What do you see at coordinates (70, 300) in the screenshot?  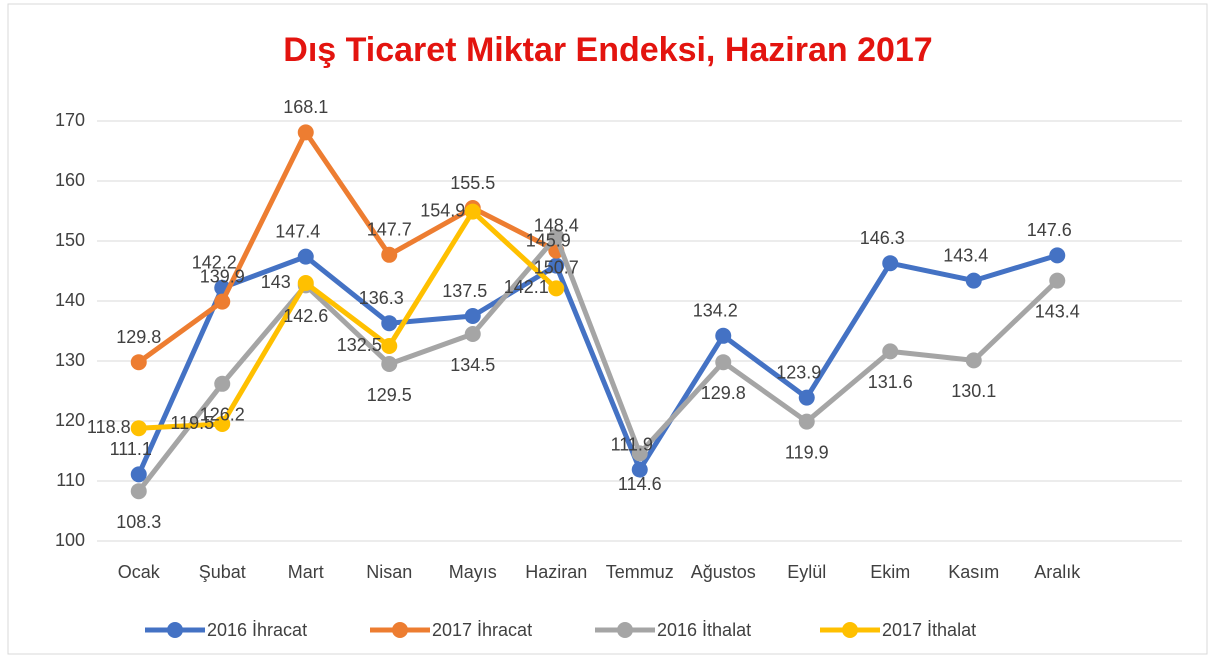 I see `y-tick-label: 140` at bounding box center [70, 300].